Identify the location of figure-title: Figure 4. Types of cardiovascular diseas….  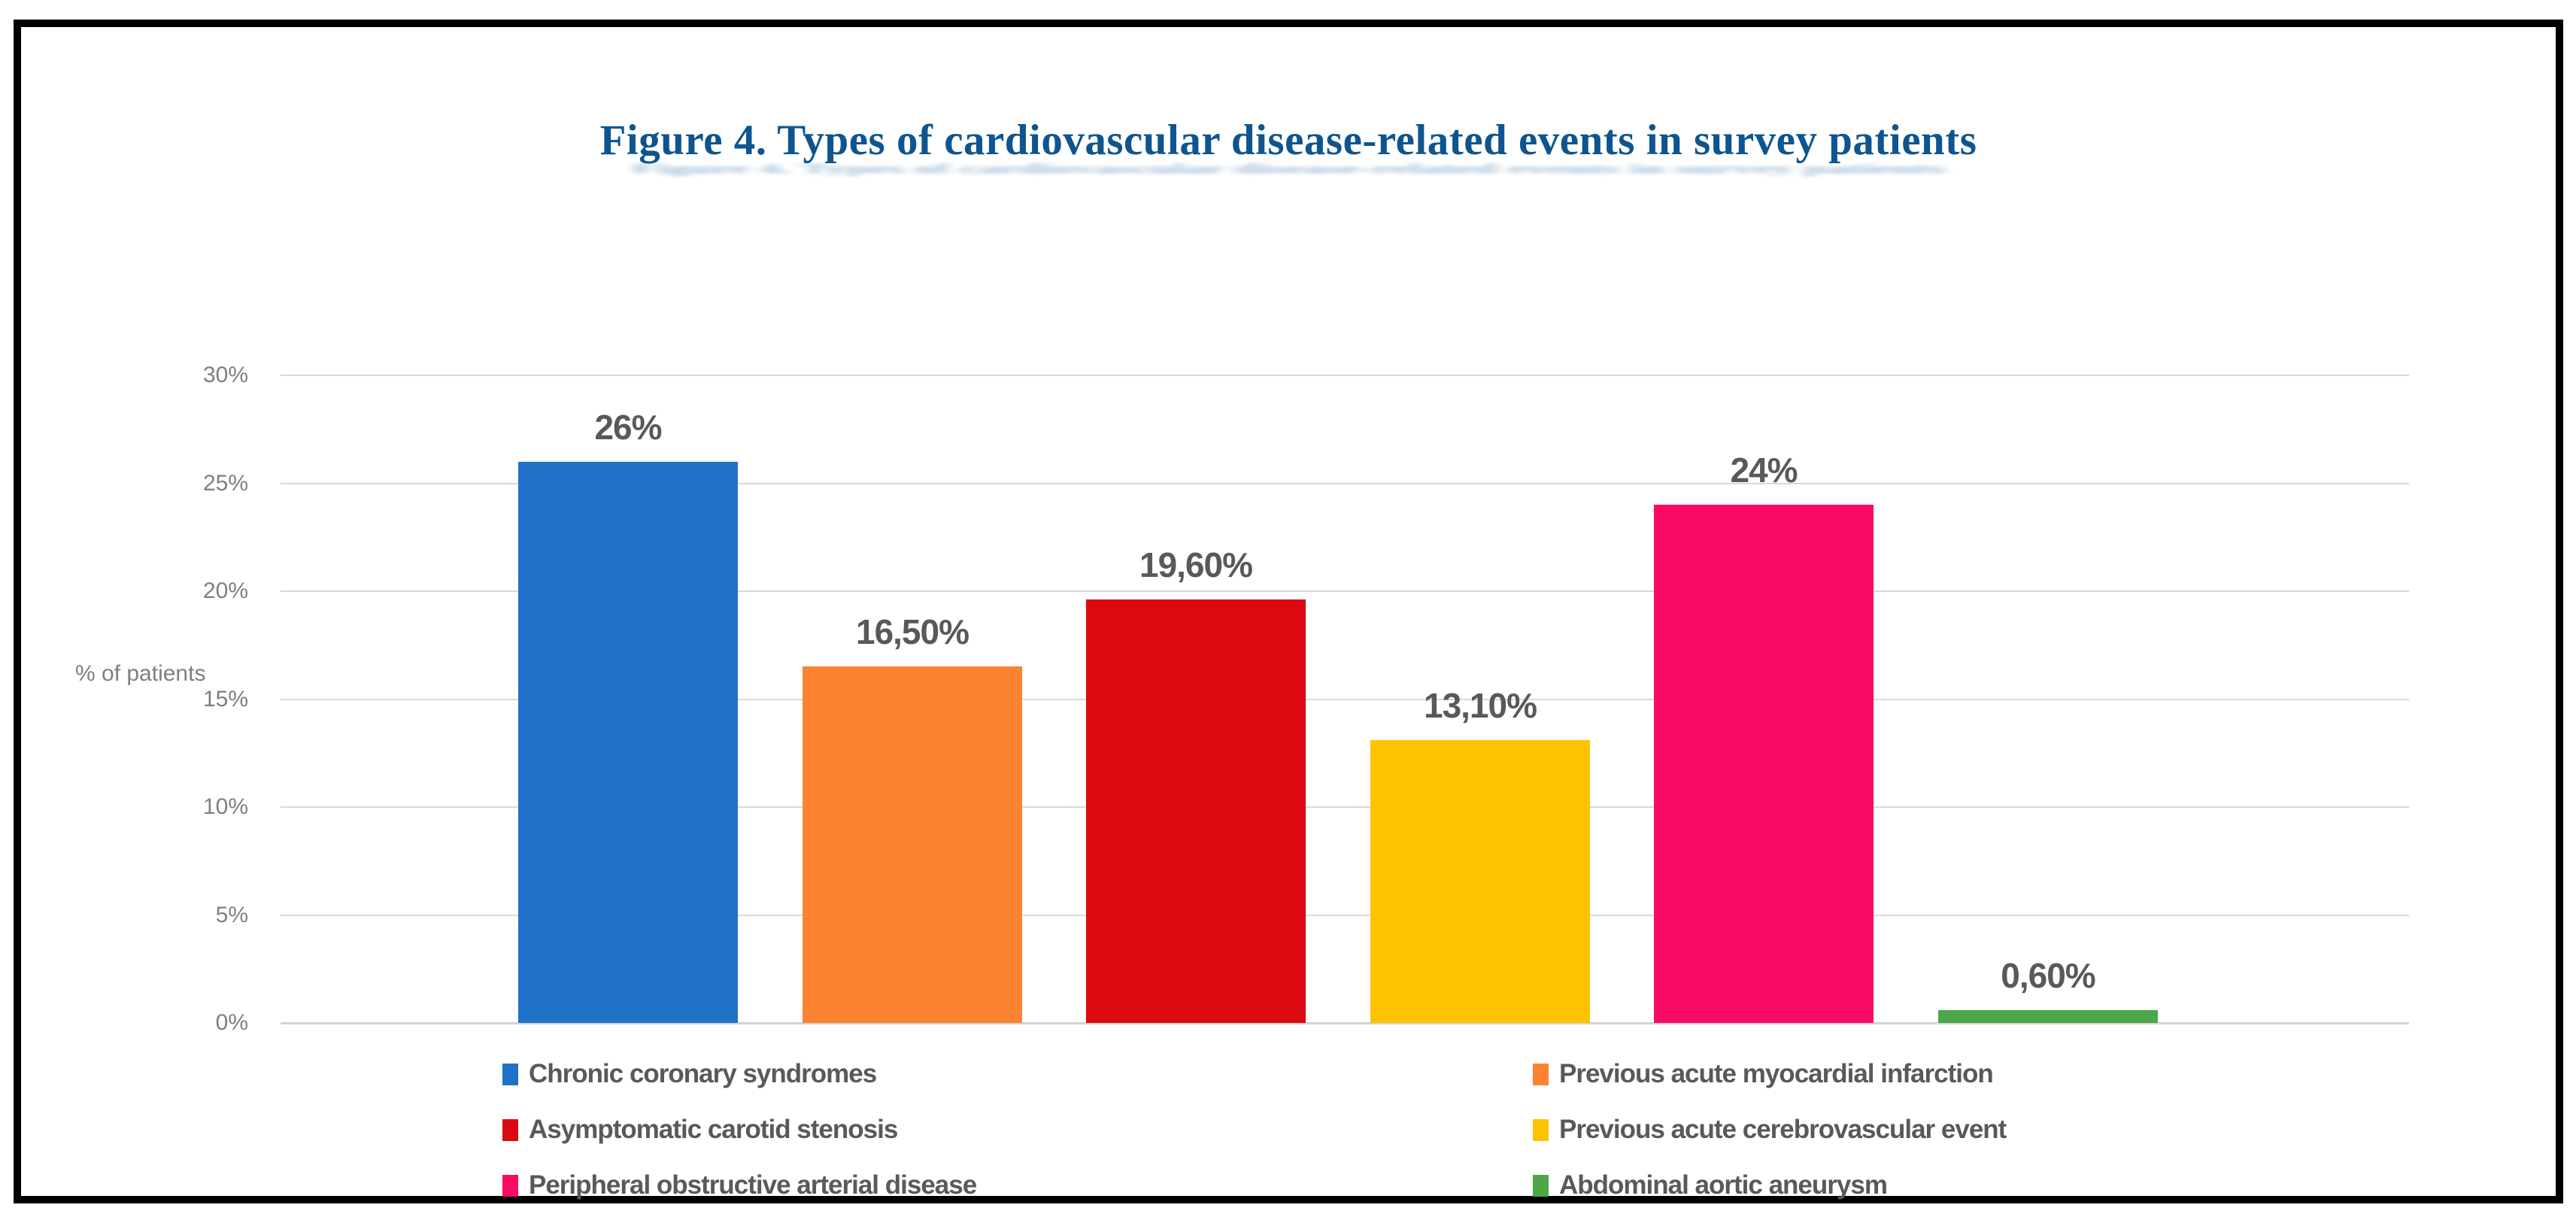
(1288, 140).